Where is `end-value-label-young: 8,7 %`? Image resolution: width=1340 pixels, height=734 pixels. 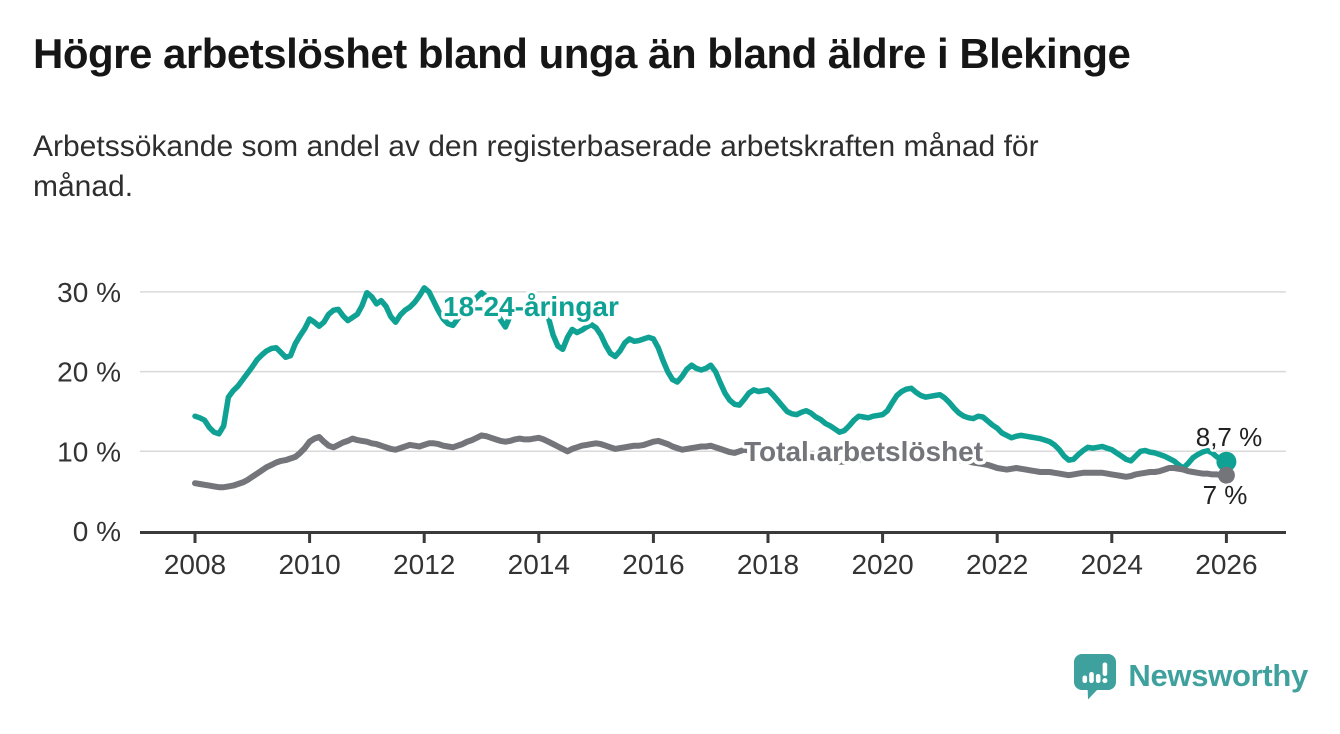
end-value-label-young: 8,7 % is located at coordinates (1229, 437).